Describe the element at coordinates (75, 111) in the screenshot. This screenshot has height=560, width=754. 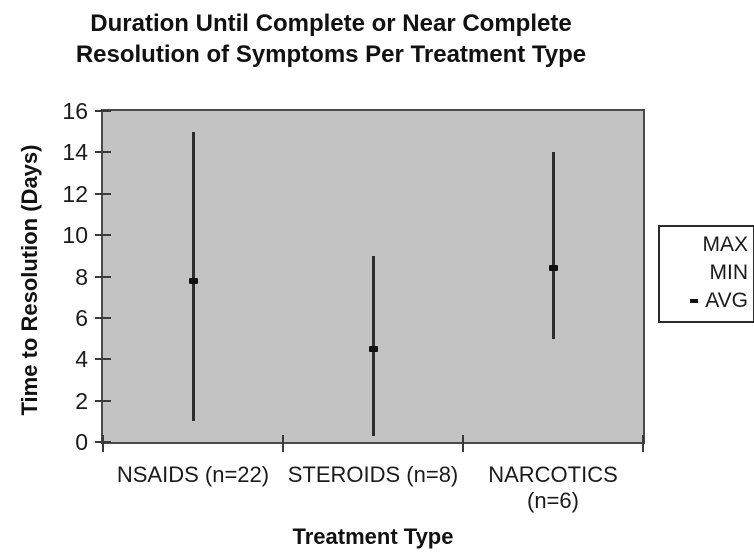
I see `y-tick-label: 16` at that location.